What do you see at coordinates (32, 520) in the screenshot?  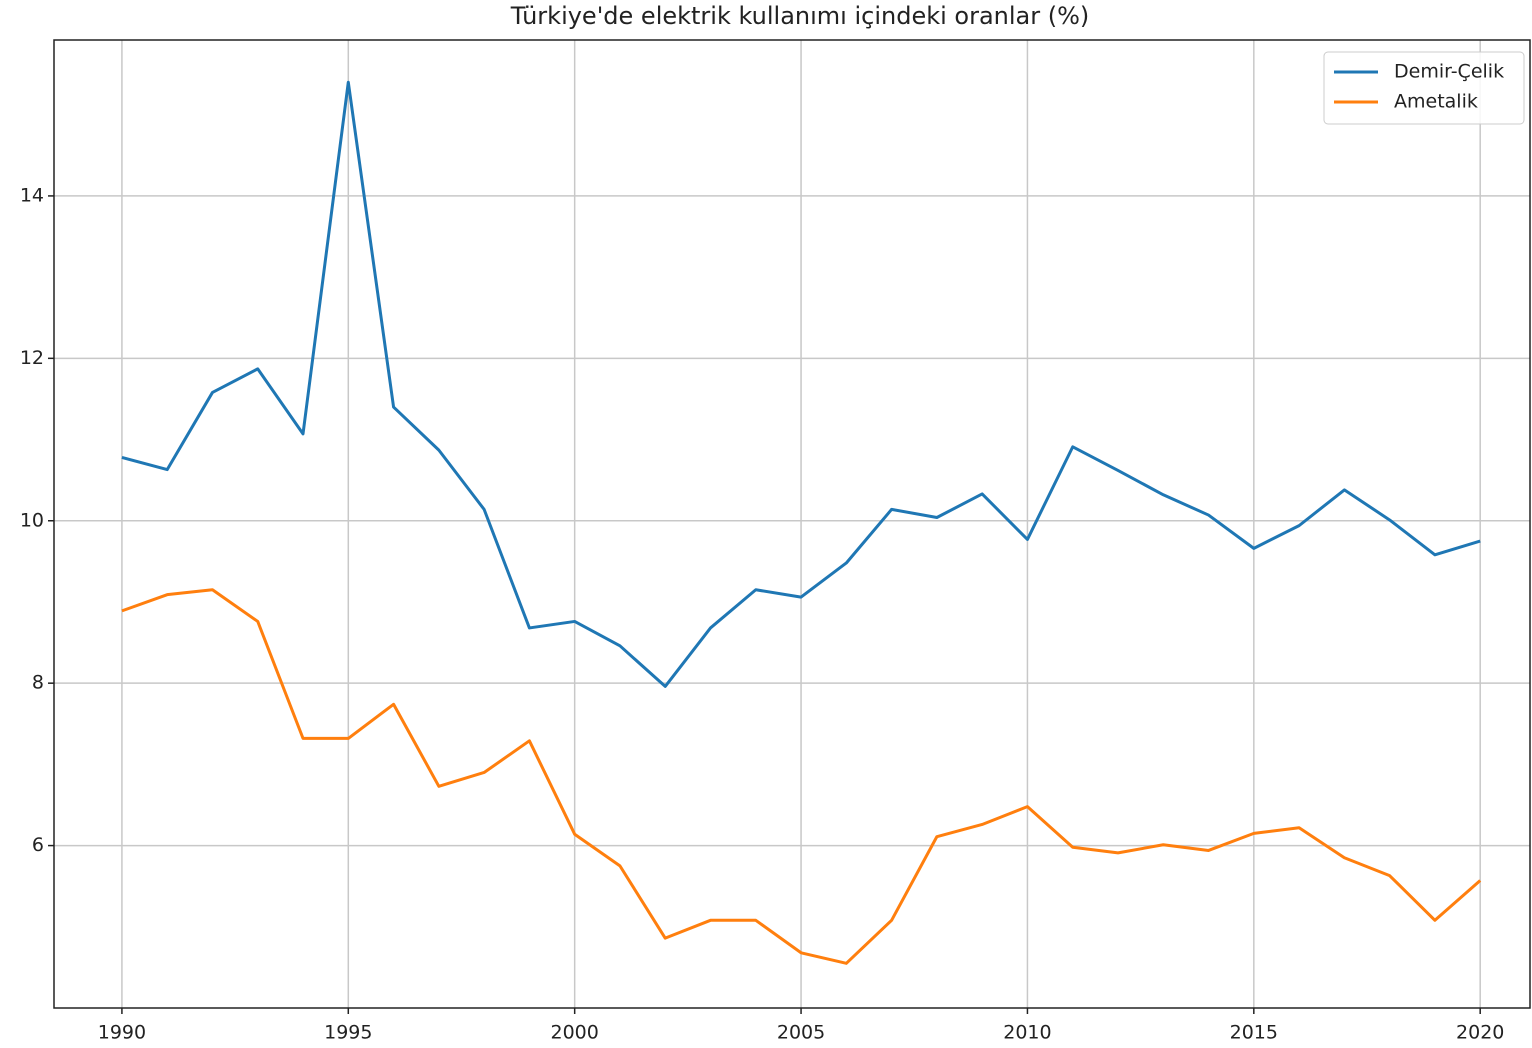 I see `y-tick-label: 10` at bounding box center [32, 520].